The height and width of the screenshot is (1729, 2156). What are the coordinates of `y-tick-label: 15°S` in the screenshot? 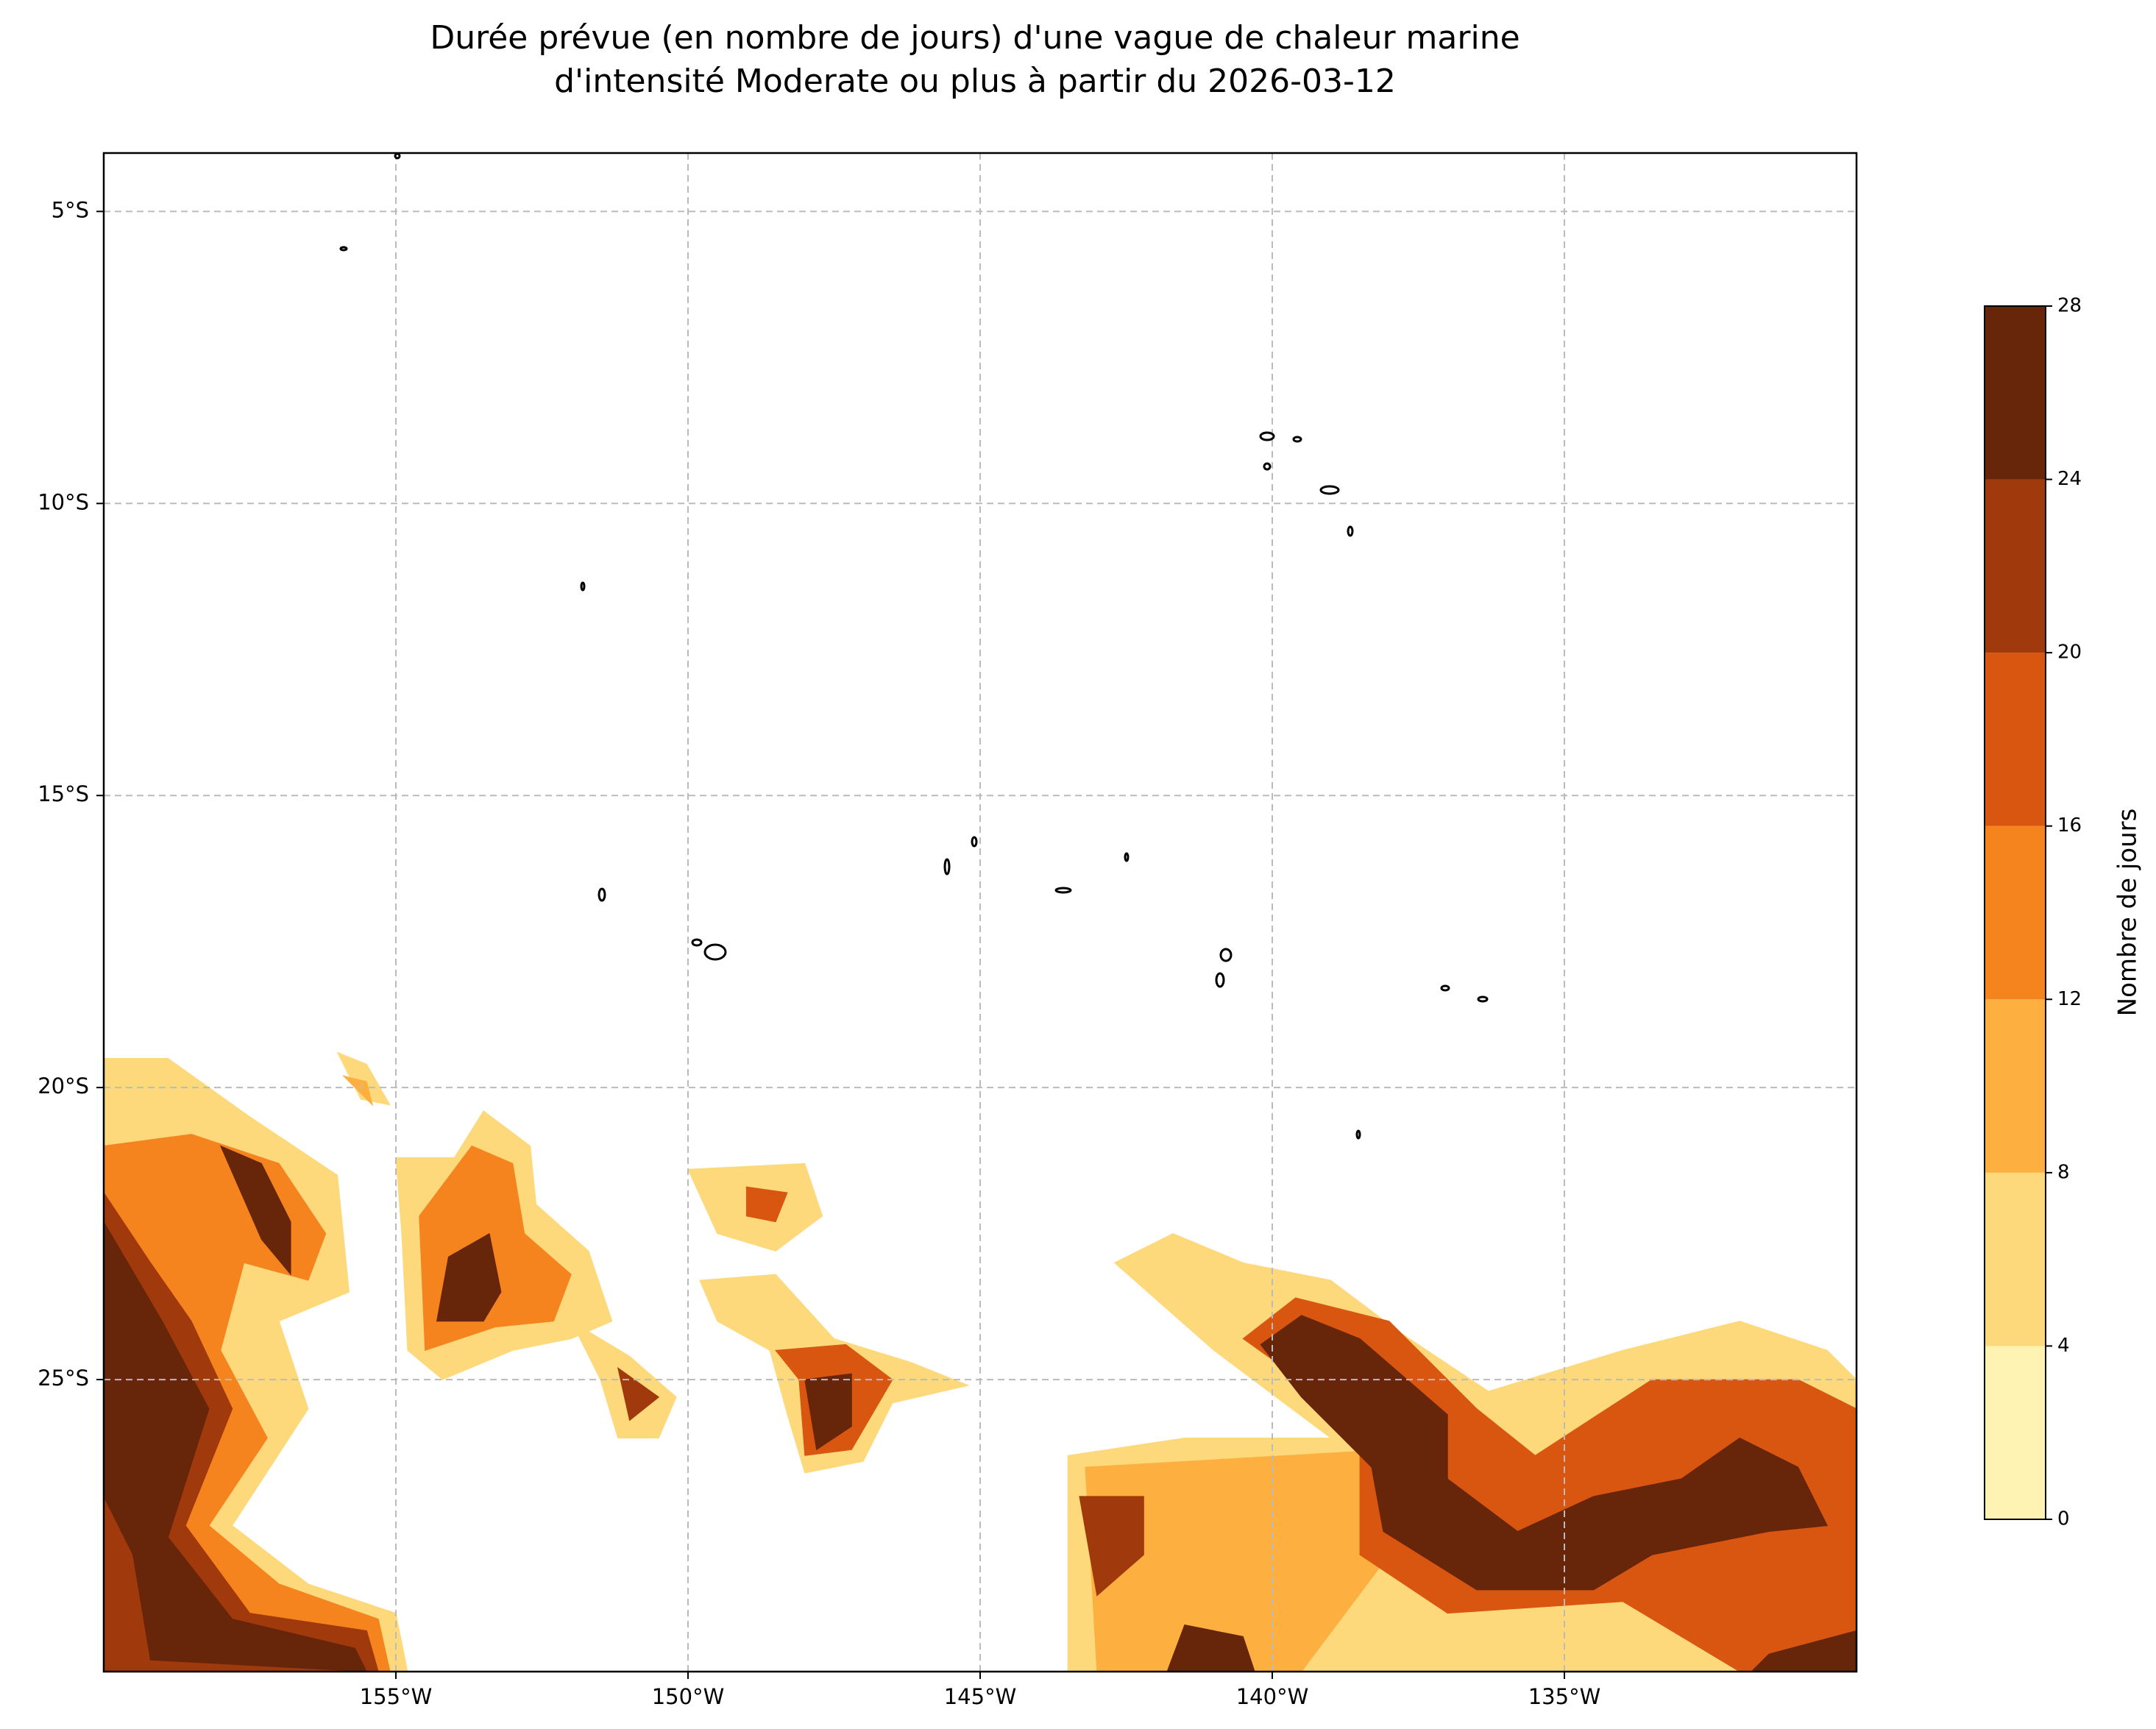 It's located at (63, 793).